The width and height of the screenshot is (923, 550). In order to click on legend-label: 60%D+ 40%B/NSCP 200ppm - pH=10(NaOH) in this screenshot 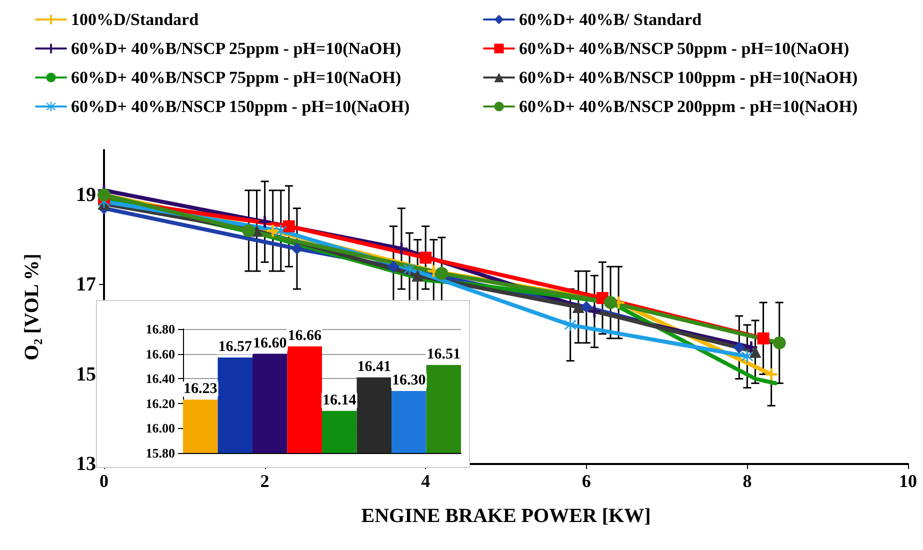, I will do `click(688, 106)`.